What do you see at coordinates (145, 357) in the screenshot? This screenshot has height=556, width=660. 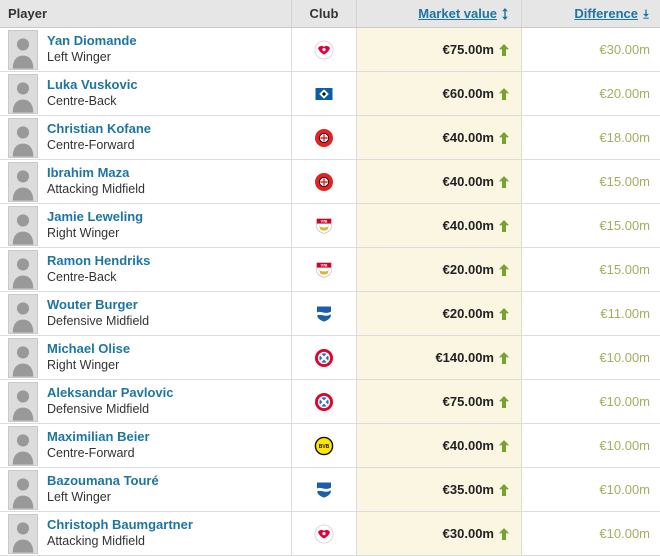 I see `player-cell: Michael Olise Right Winger` at bounding box center [145, 357].